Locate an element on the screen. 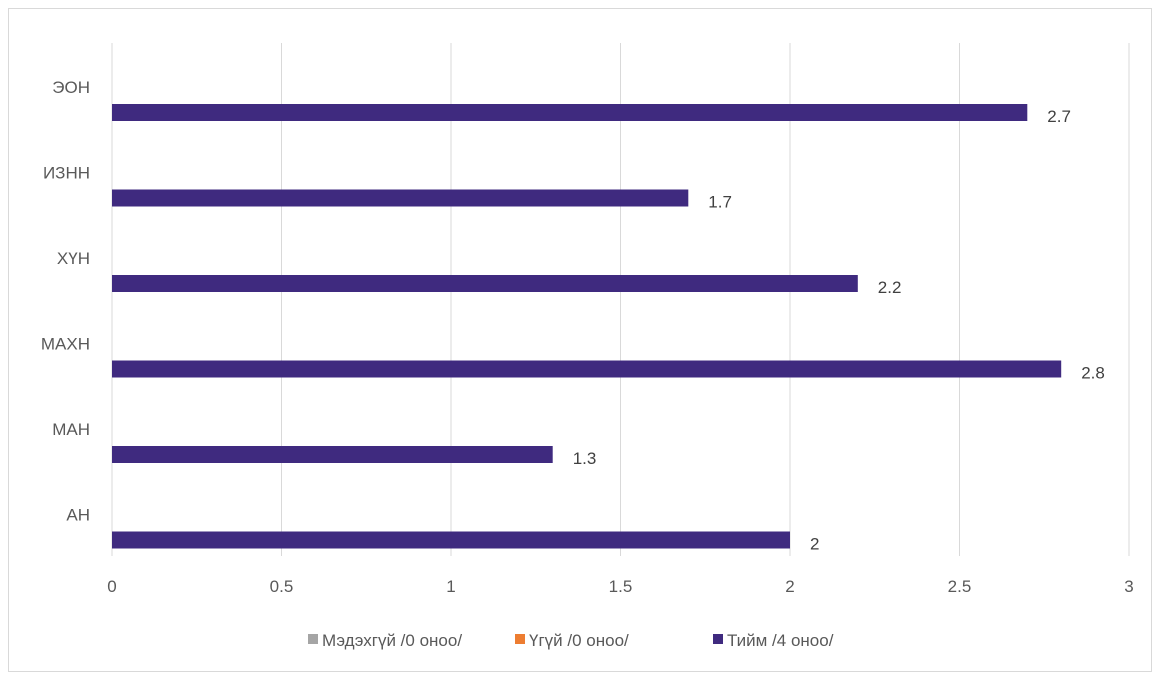 This screenshot has width=1162, height=681. y-tick-label: МАН is located at coordinates (71, 429).